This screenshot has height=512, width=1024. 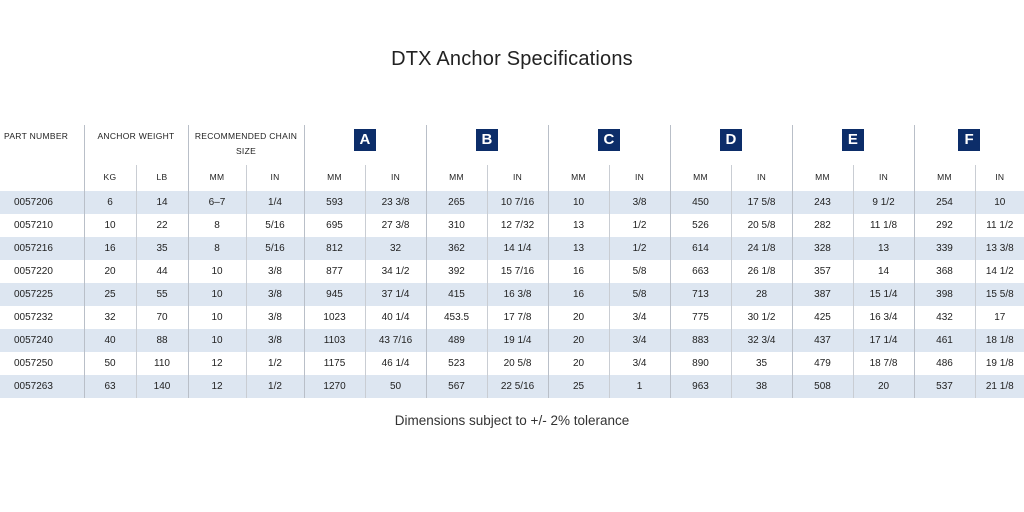 I want to click on part-number-cell: 0057240, so click(x=42, y=340).